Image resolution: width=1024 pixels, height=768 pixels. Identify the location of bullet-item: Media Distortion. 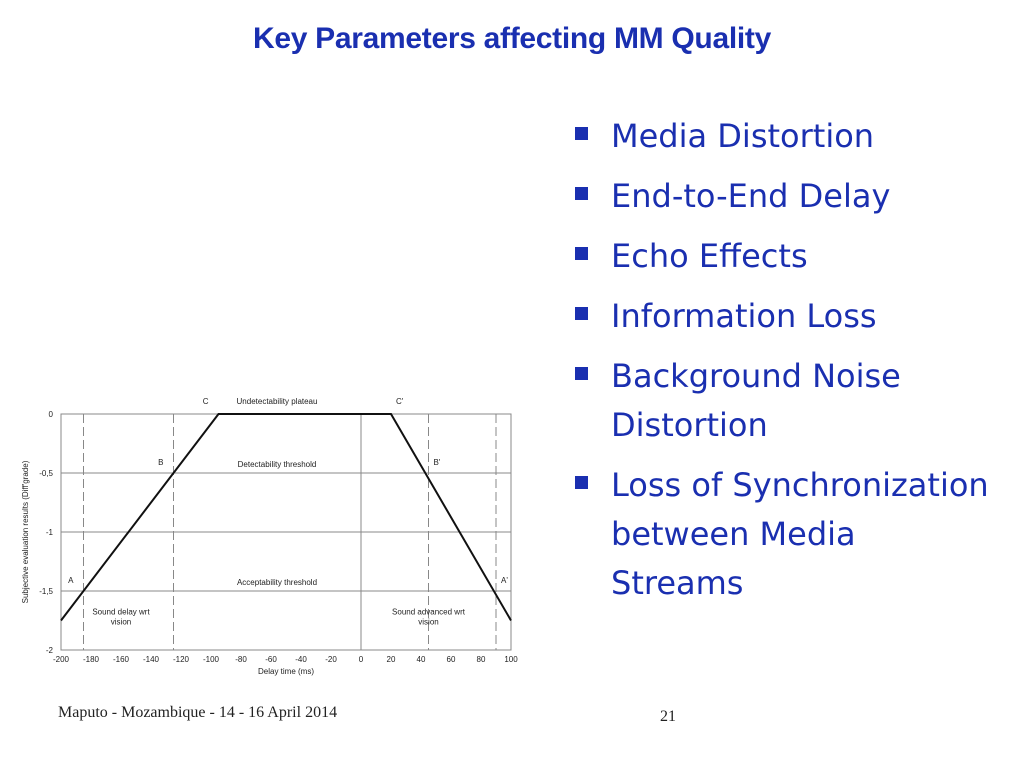
(782, 136).